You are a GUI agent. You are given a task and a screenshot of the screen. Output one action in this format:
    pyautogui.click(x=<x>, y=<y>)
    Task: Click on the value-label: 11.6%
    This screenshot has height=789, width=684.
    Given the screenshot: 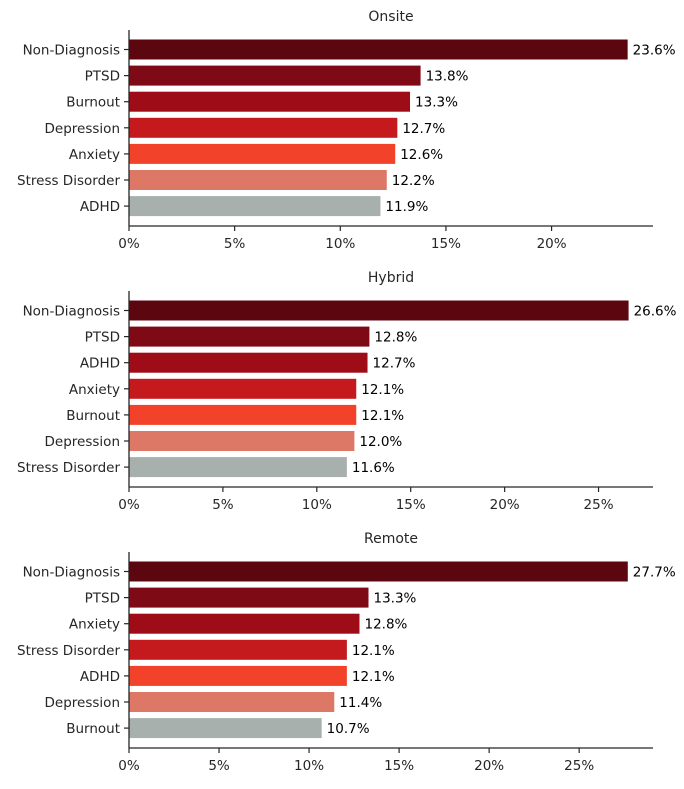 What is the action you would take?
    pyautogui.click(x=373, y=468)
    